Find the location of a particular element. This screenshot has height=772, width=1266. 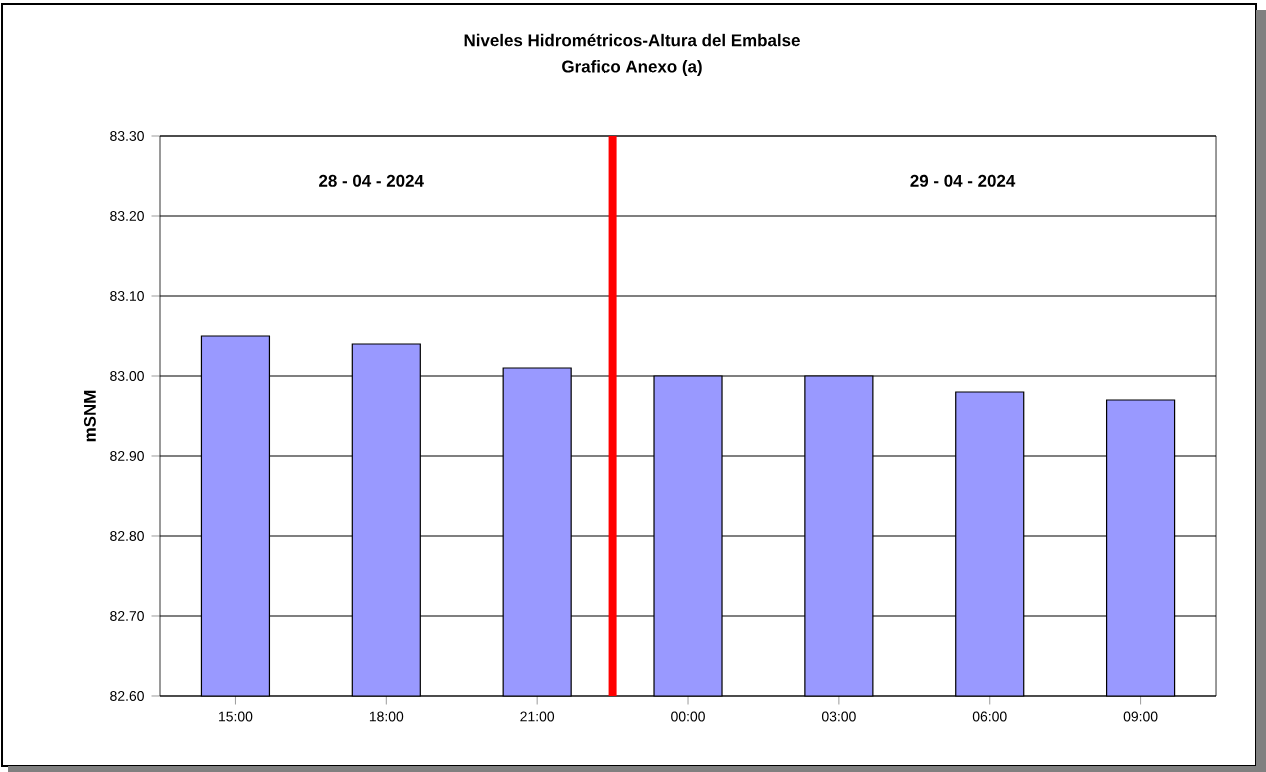

annotation: 29 - 04 - 2024 is located at coordinates (963, 180).